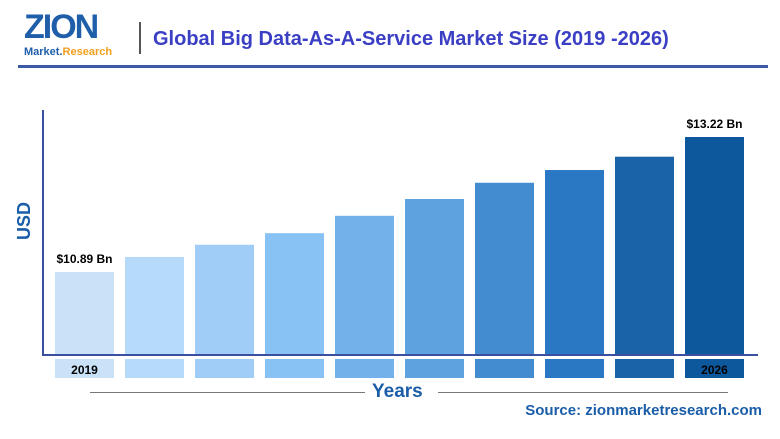 The height and width of the screenshot is (439, 780). I want to click on source-text: Source: zionmarketresearch.com, so click(643, 410).